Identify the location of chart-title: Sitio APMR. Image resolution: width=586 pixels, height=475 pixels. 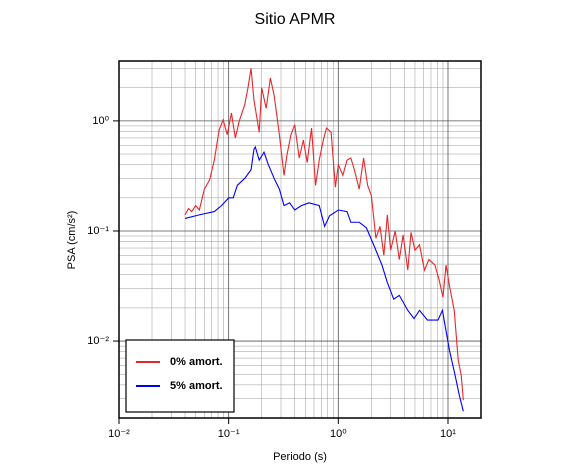
(295, 19).